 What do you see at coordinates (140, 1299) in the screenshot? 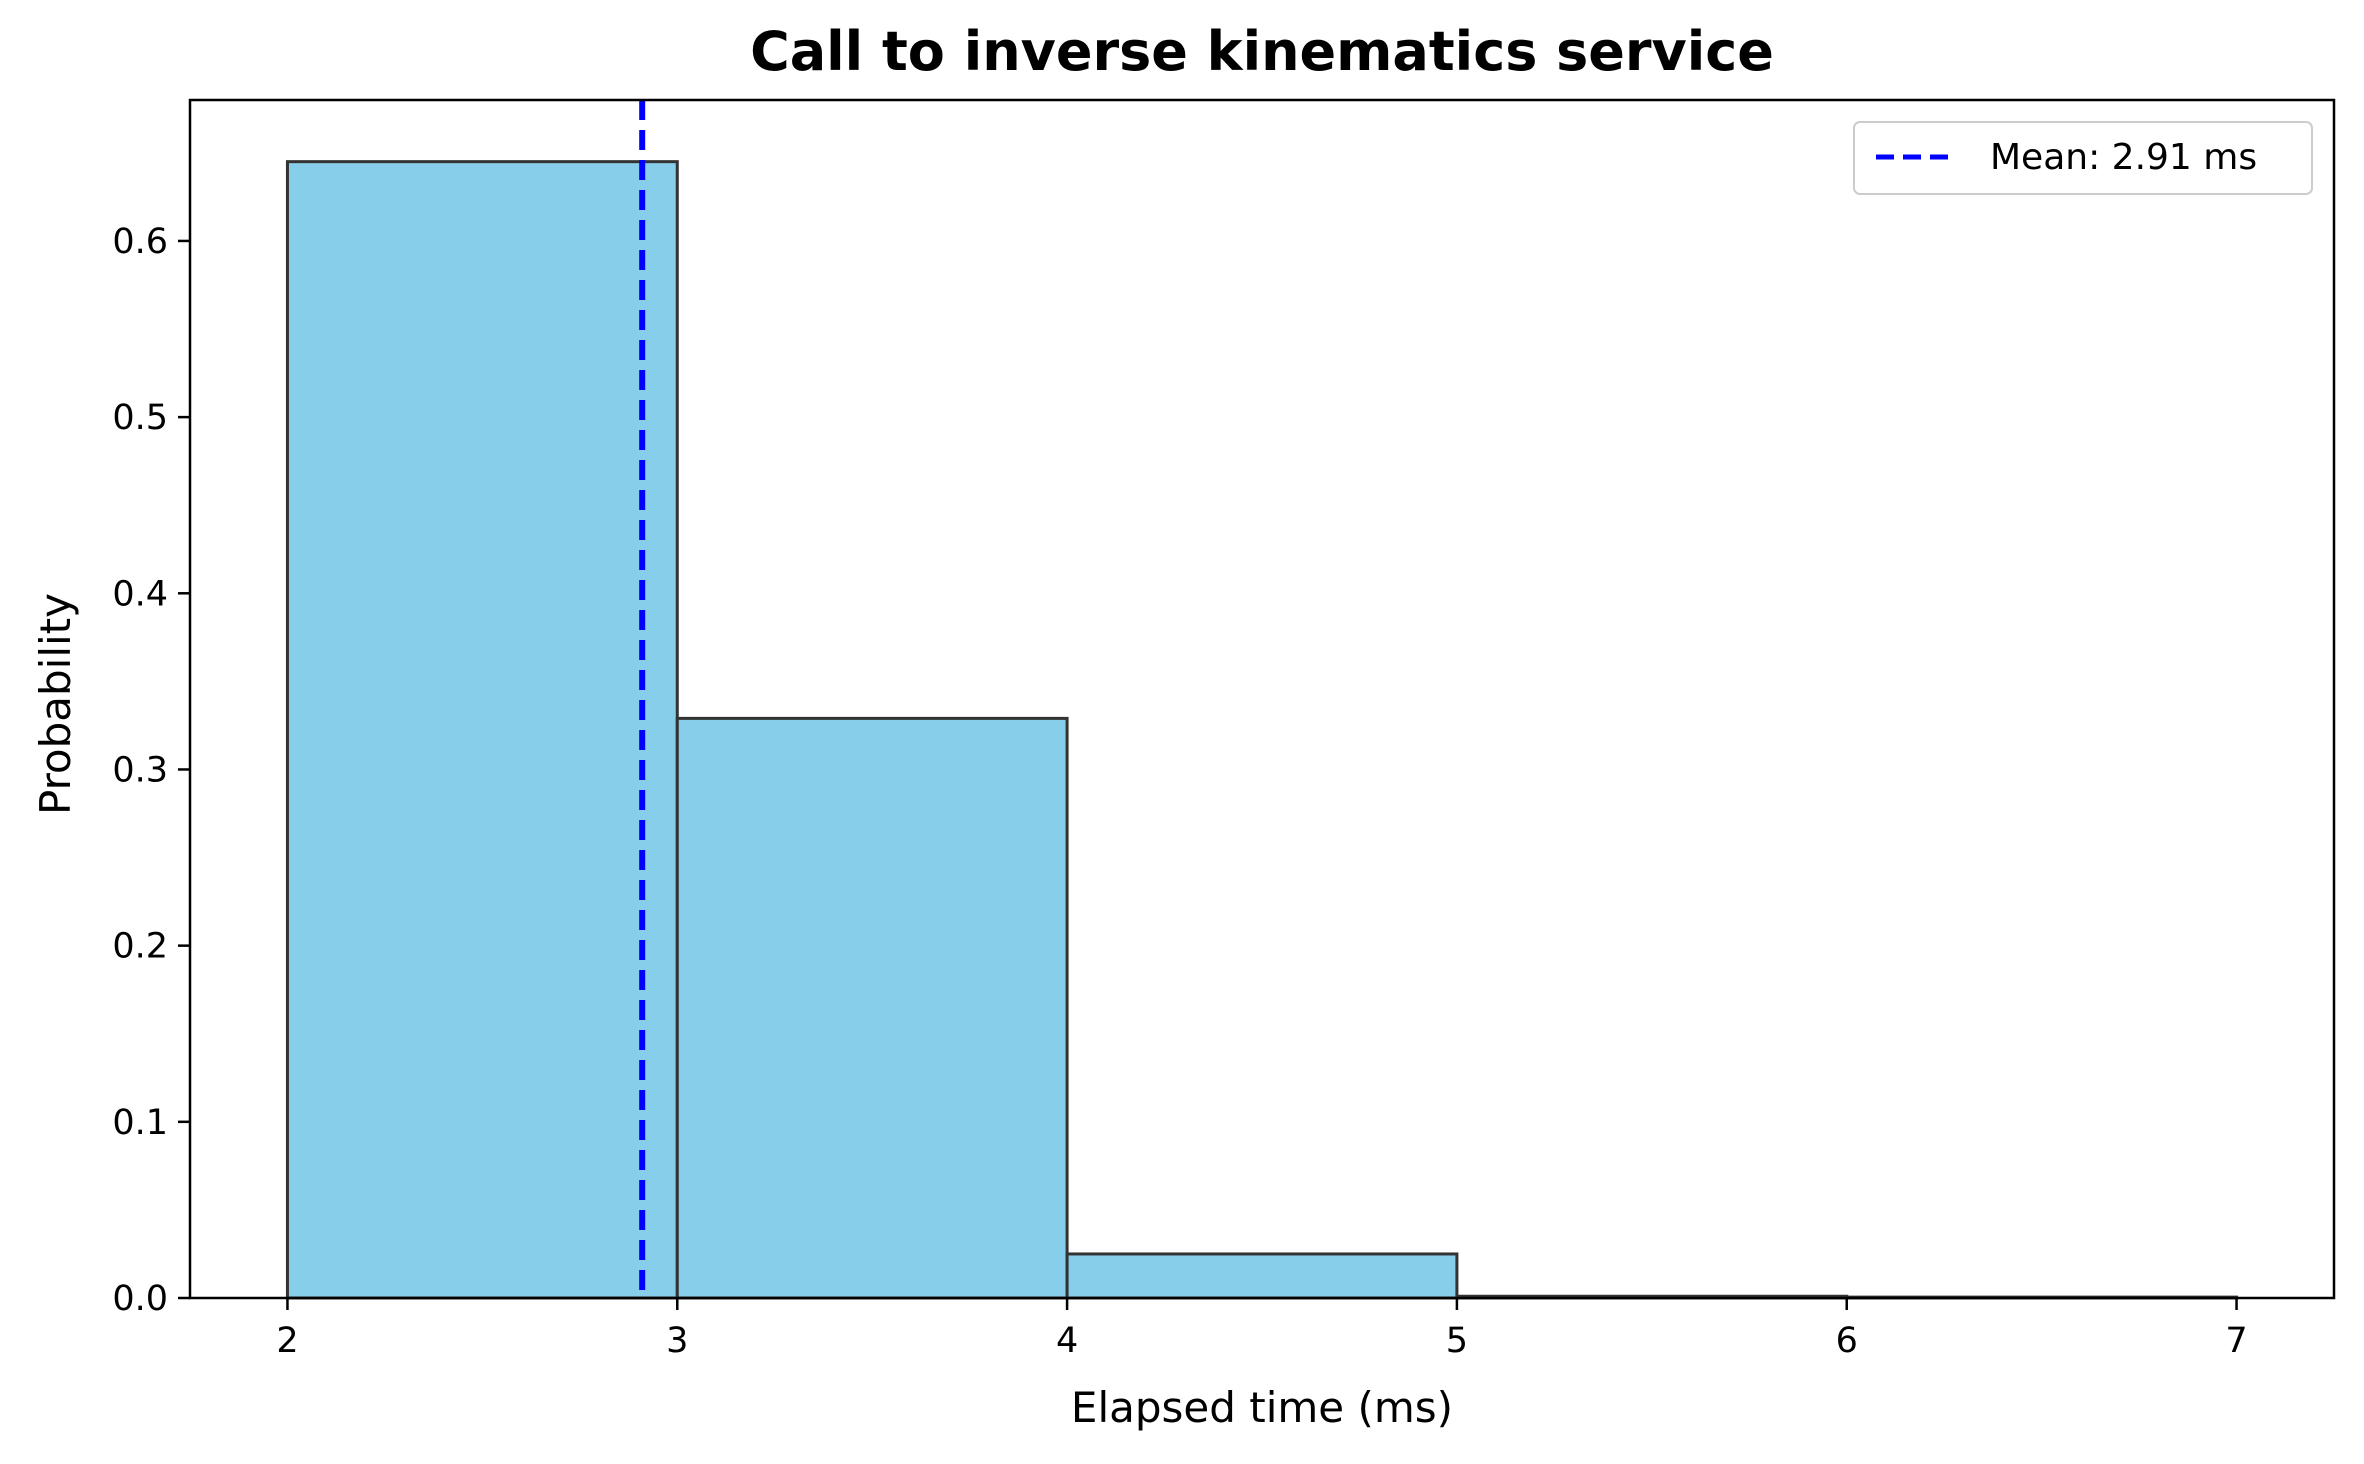
I see `y-tick-label: 0.0` at bounding box center [140, 1299].